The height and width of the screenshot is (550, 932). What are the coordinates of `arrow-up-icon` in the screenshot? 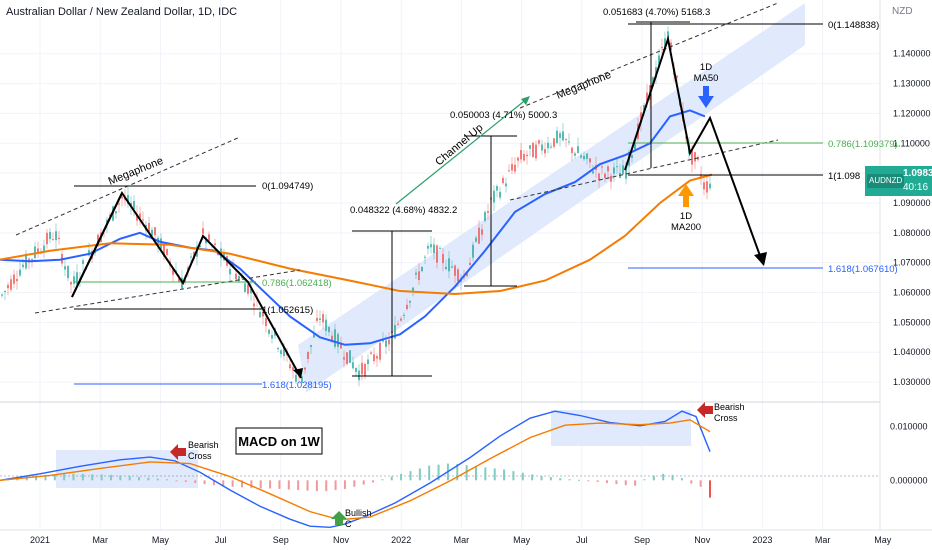 It's located at (686, 195).